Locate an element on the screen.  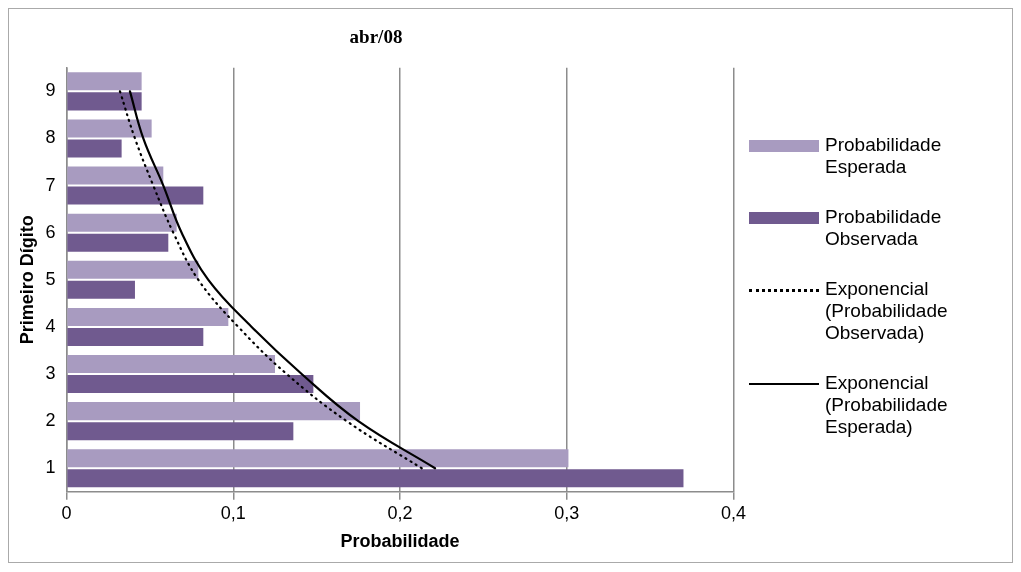
y-tick-label: 3 is located at coordinates (50, 372).